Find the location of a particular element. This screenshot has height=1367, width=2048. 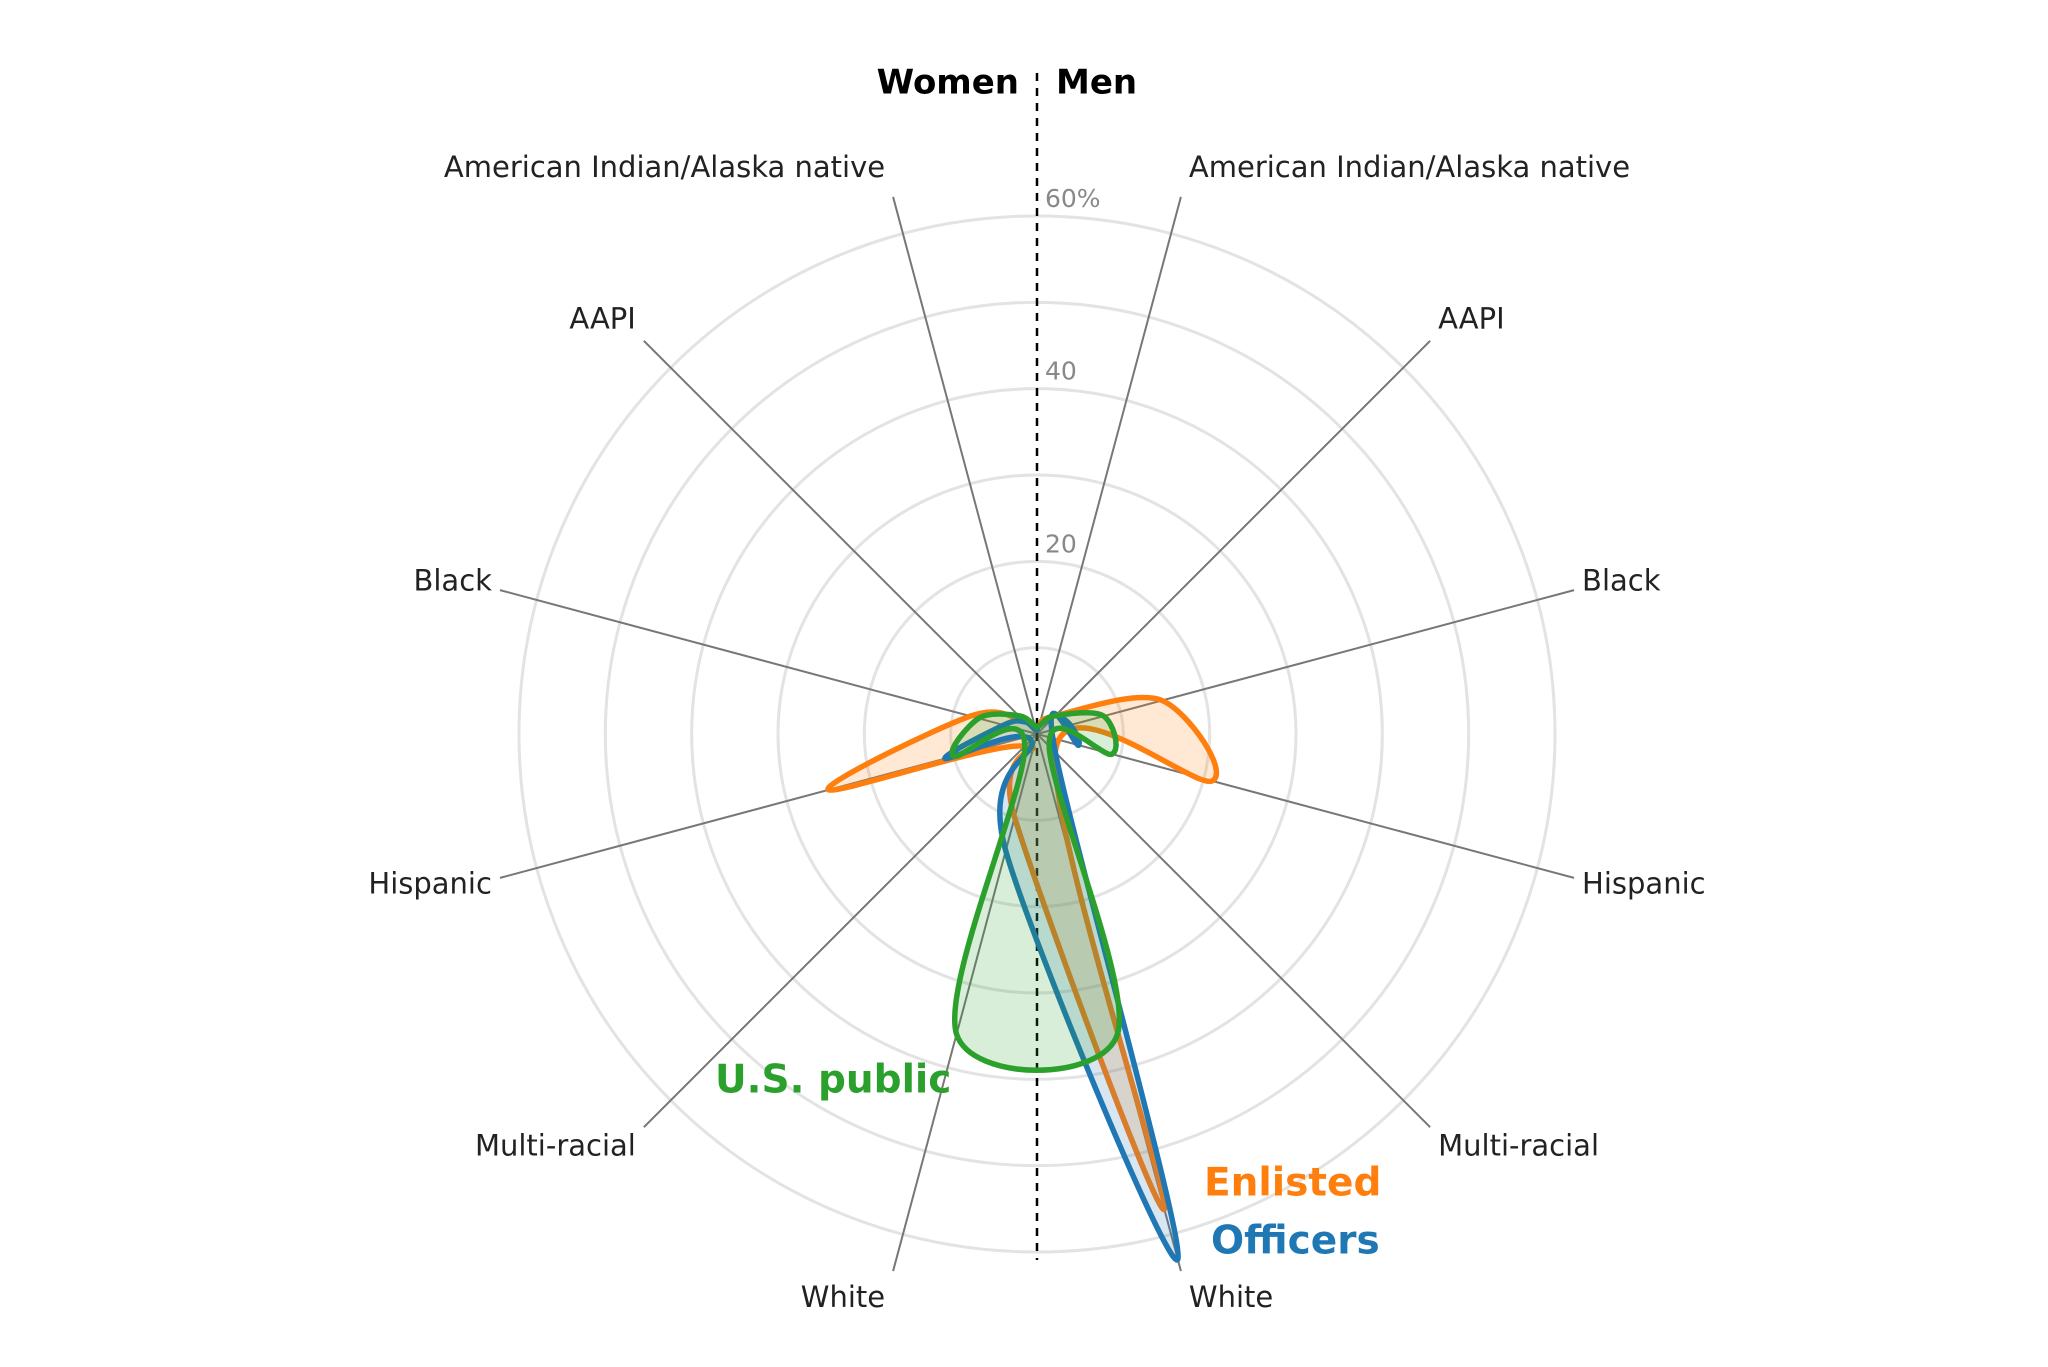

tick-label: 60% is located at coordinates (1073, 198).